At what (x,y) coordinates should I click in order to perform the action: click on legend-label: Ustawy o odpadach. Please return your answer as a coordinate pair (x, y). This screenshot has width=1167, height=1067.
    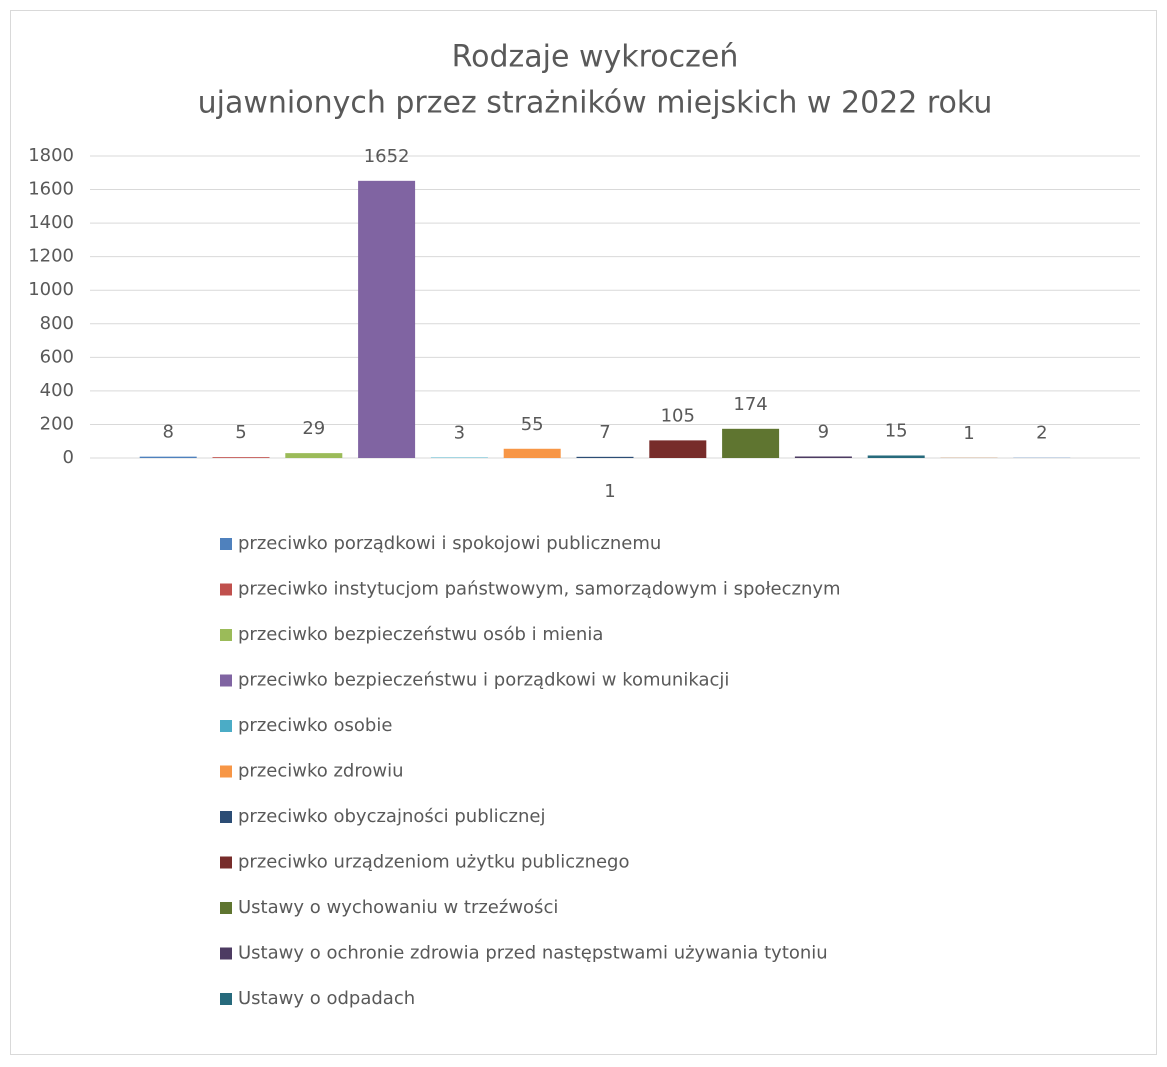
    Looking at the image, I should click on (326, 998).